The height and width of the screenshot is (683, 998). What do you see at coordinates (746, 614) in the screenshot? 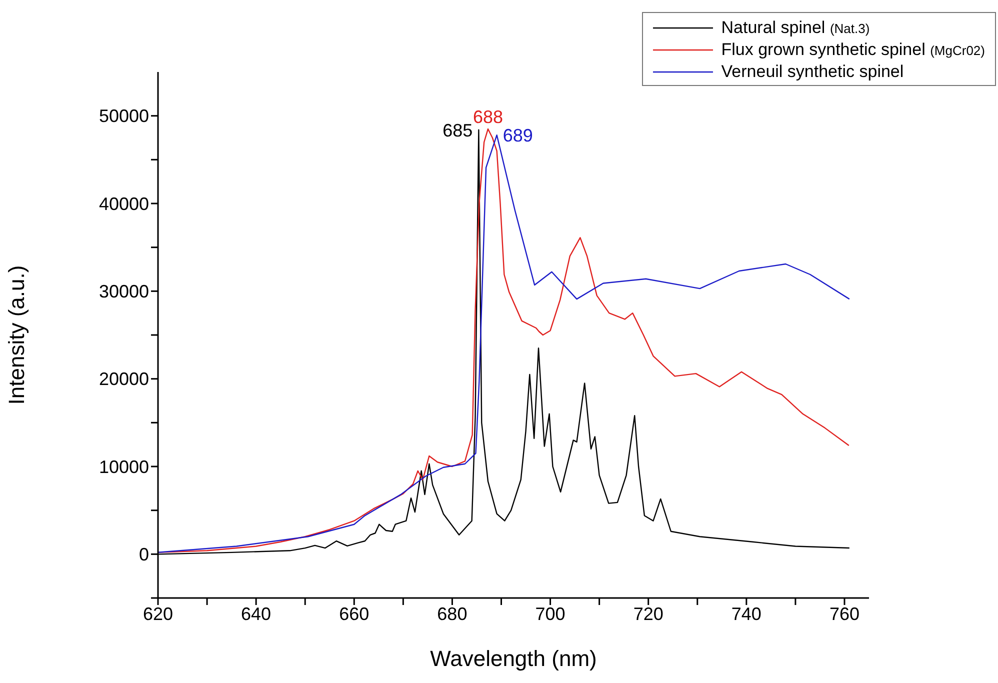
I see `x-tick-label: 740` at bounding box center [746, 614].